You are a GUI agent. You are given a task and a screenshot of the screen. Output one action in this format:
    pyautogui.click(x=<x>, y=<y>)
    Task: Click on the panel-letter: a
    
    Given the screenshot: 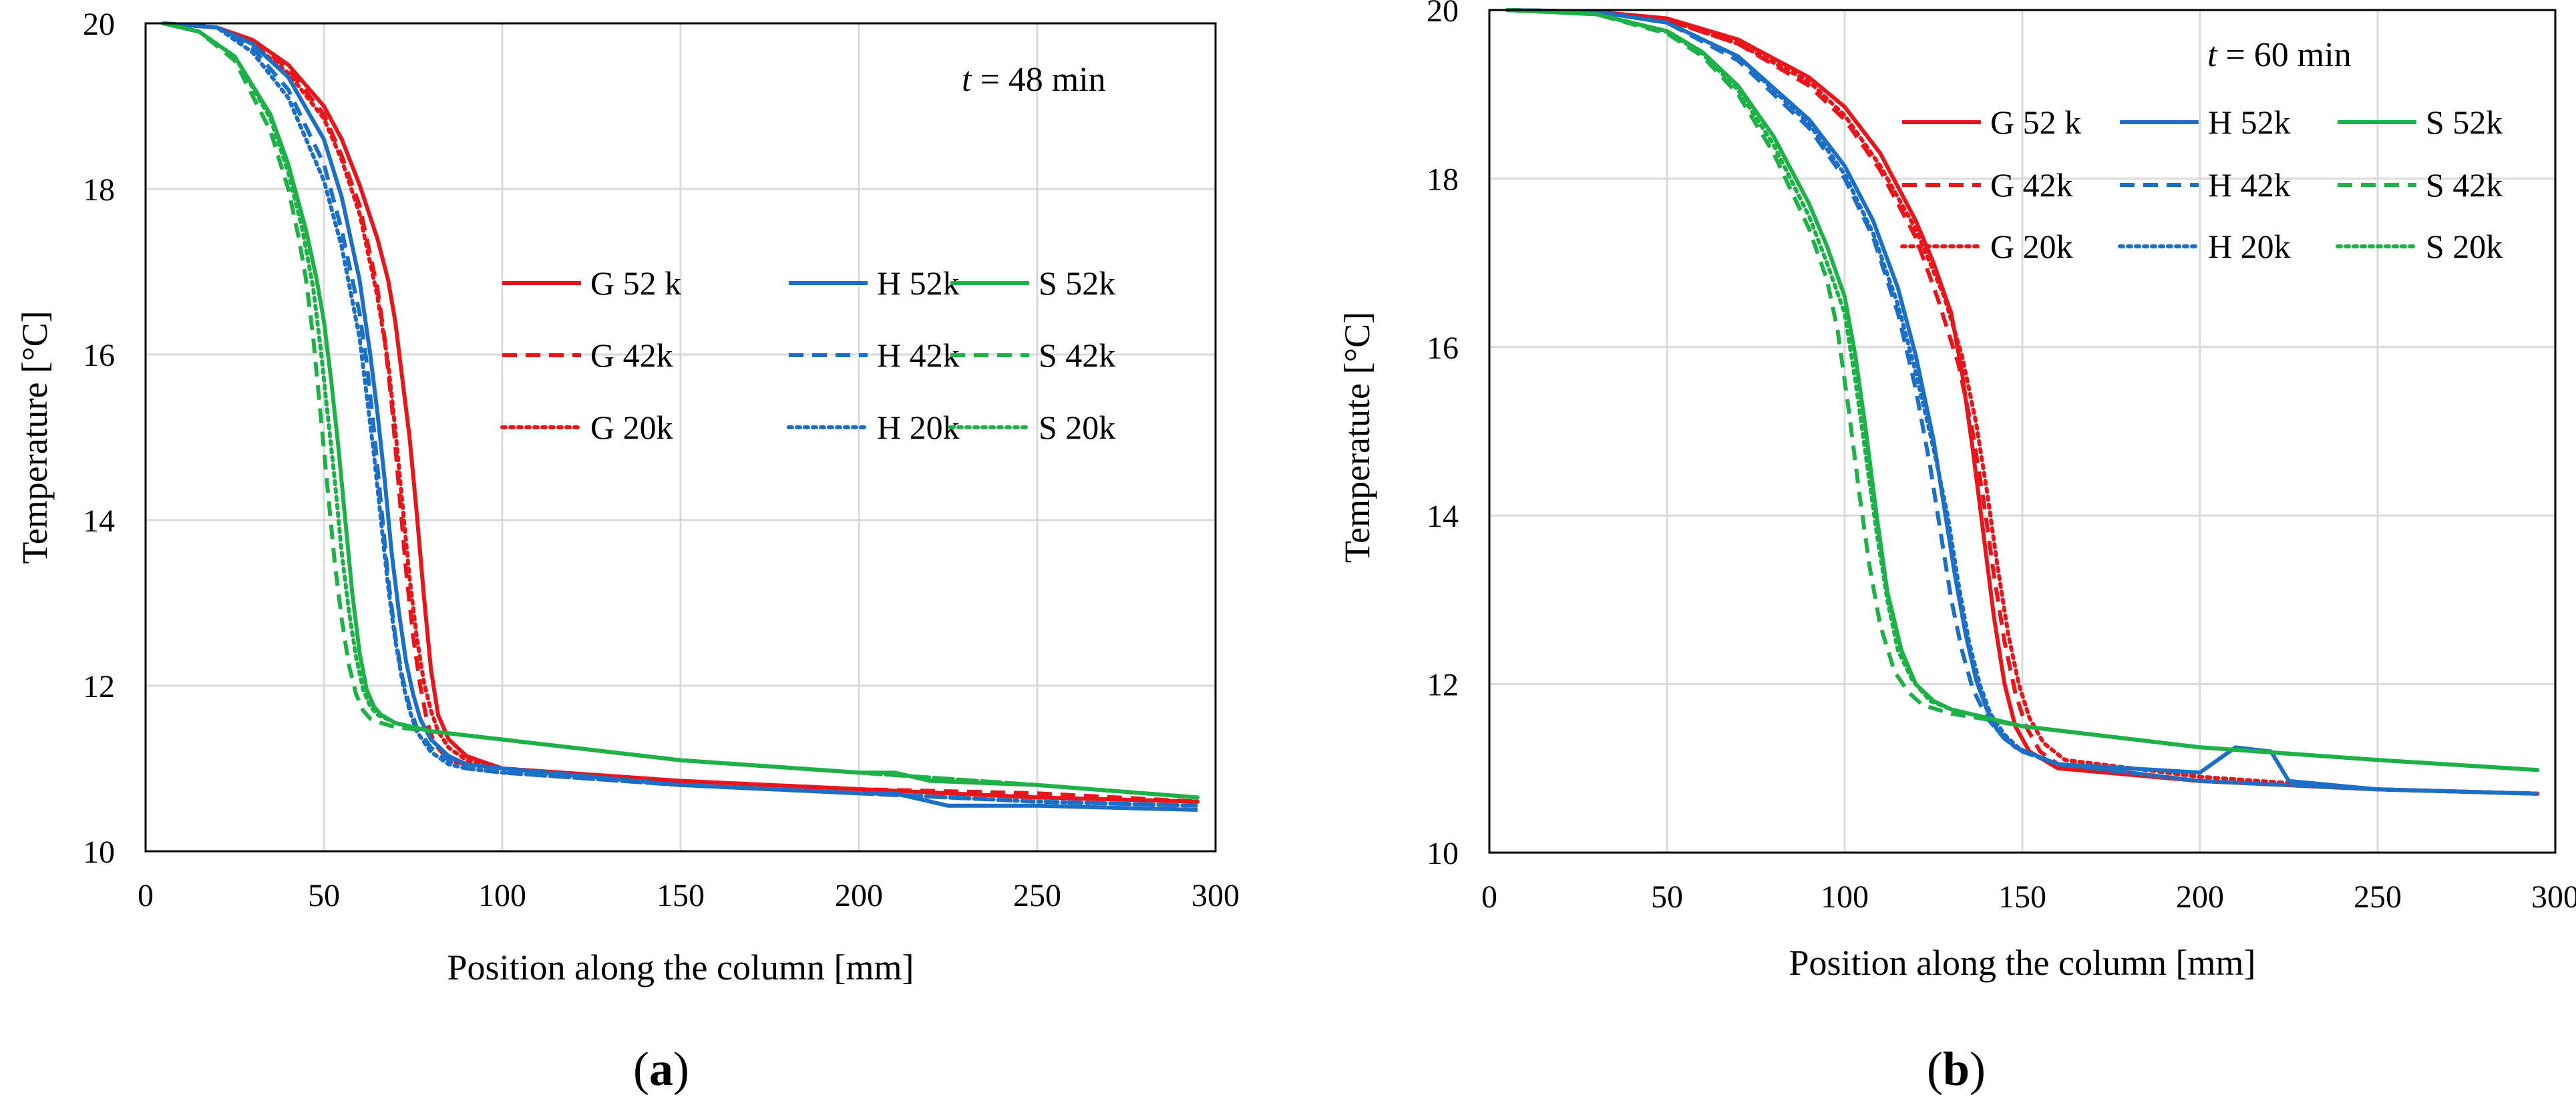 What is the action you would take?
    pyautogui.click(x=661, y=1069)
    